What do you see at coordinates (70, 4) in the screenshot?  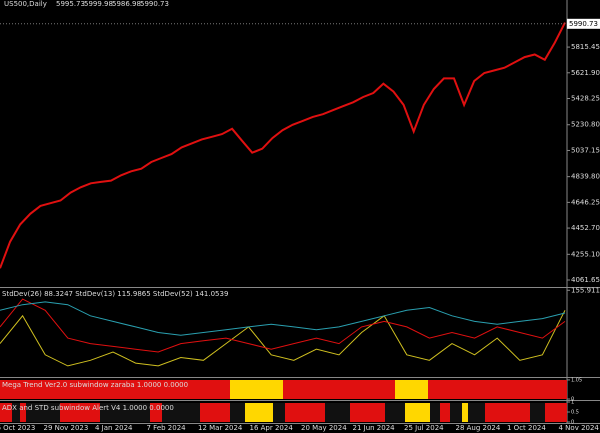 I see `header-value: 5995.73` at bounding box center [70, 4].